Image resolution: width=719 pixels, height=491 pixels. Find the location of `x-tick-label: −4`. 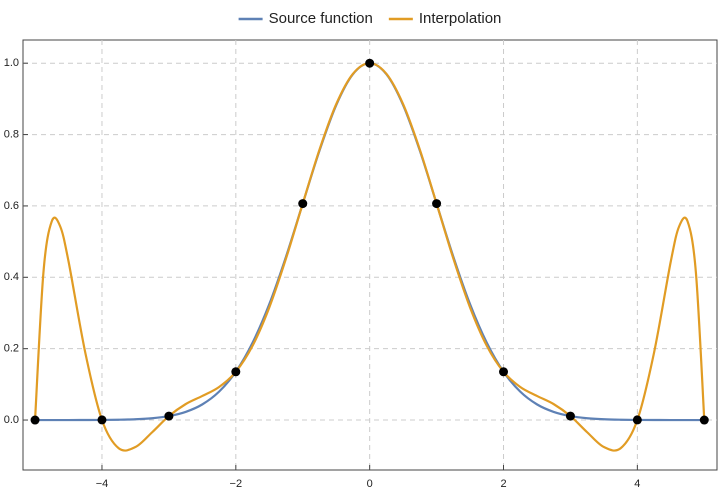

x-tick-label: −4 is located at coordinates (102, 484).